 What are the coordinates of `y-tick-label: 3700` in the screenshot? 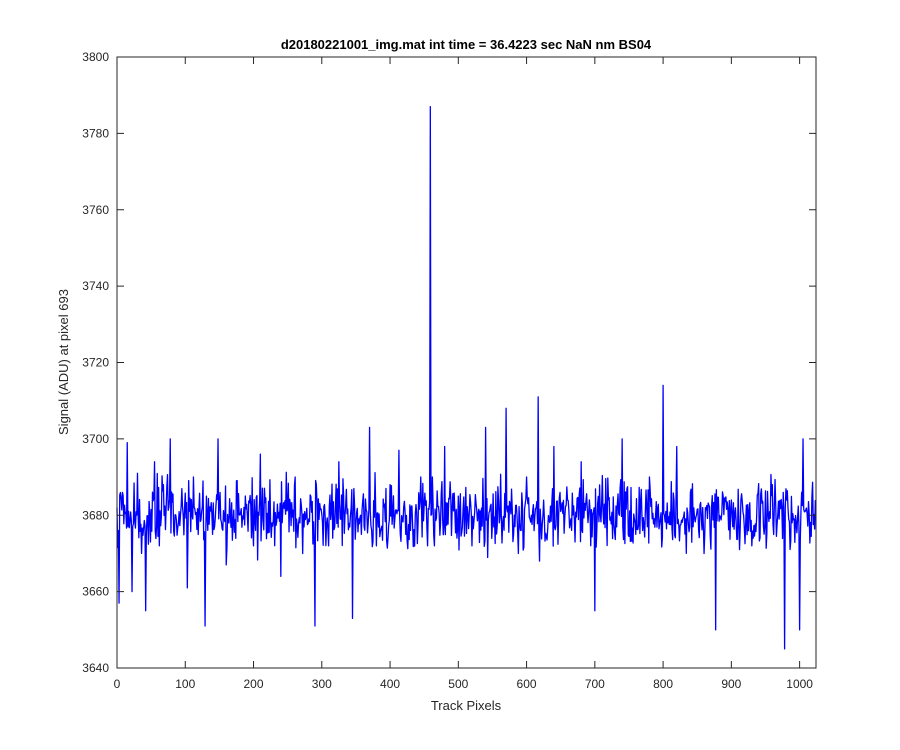 It's located at (95, 439).